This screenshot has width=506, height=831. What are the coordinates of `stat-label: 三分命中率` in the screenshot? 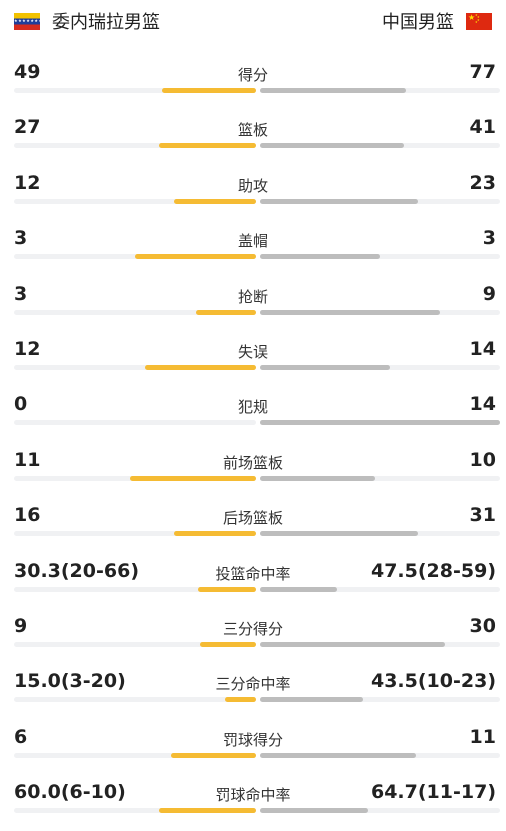 It's located at (253, 684).